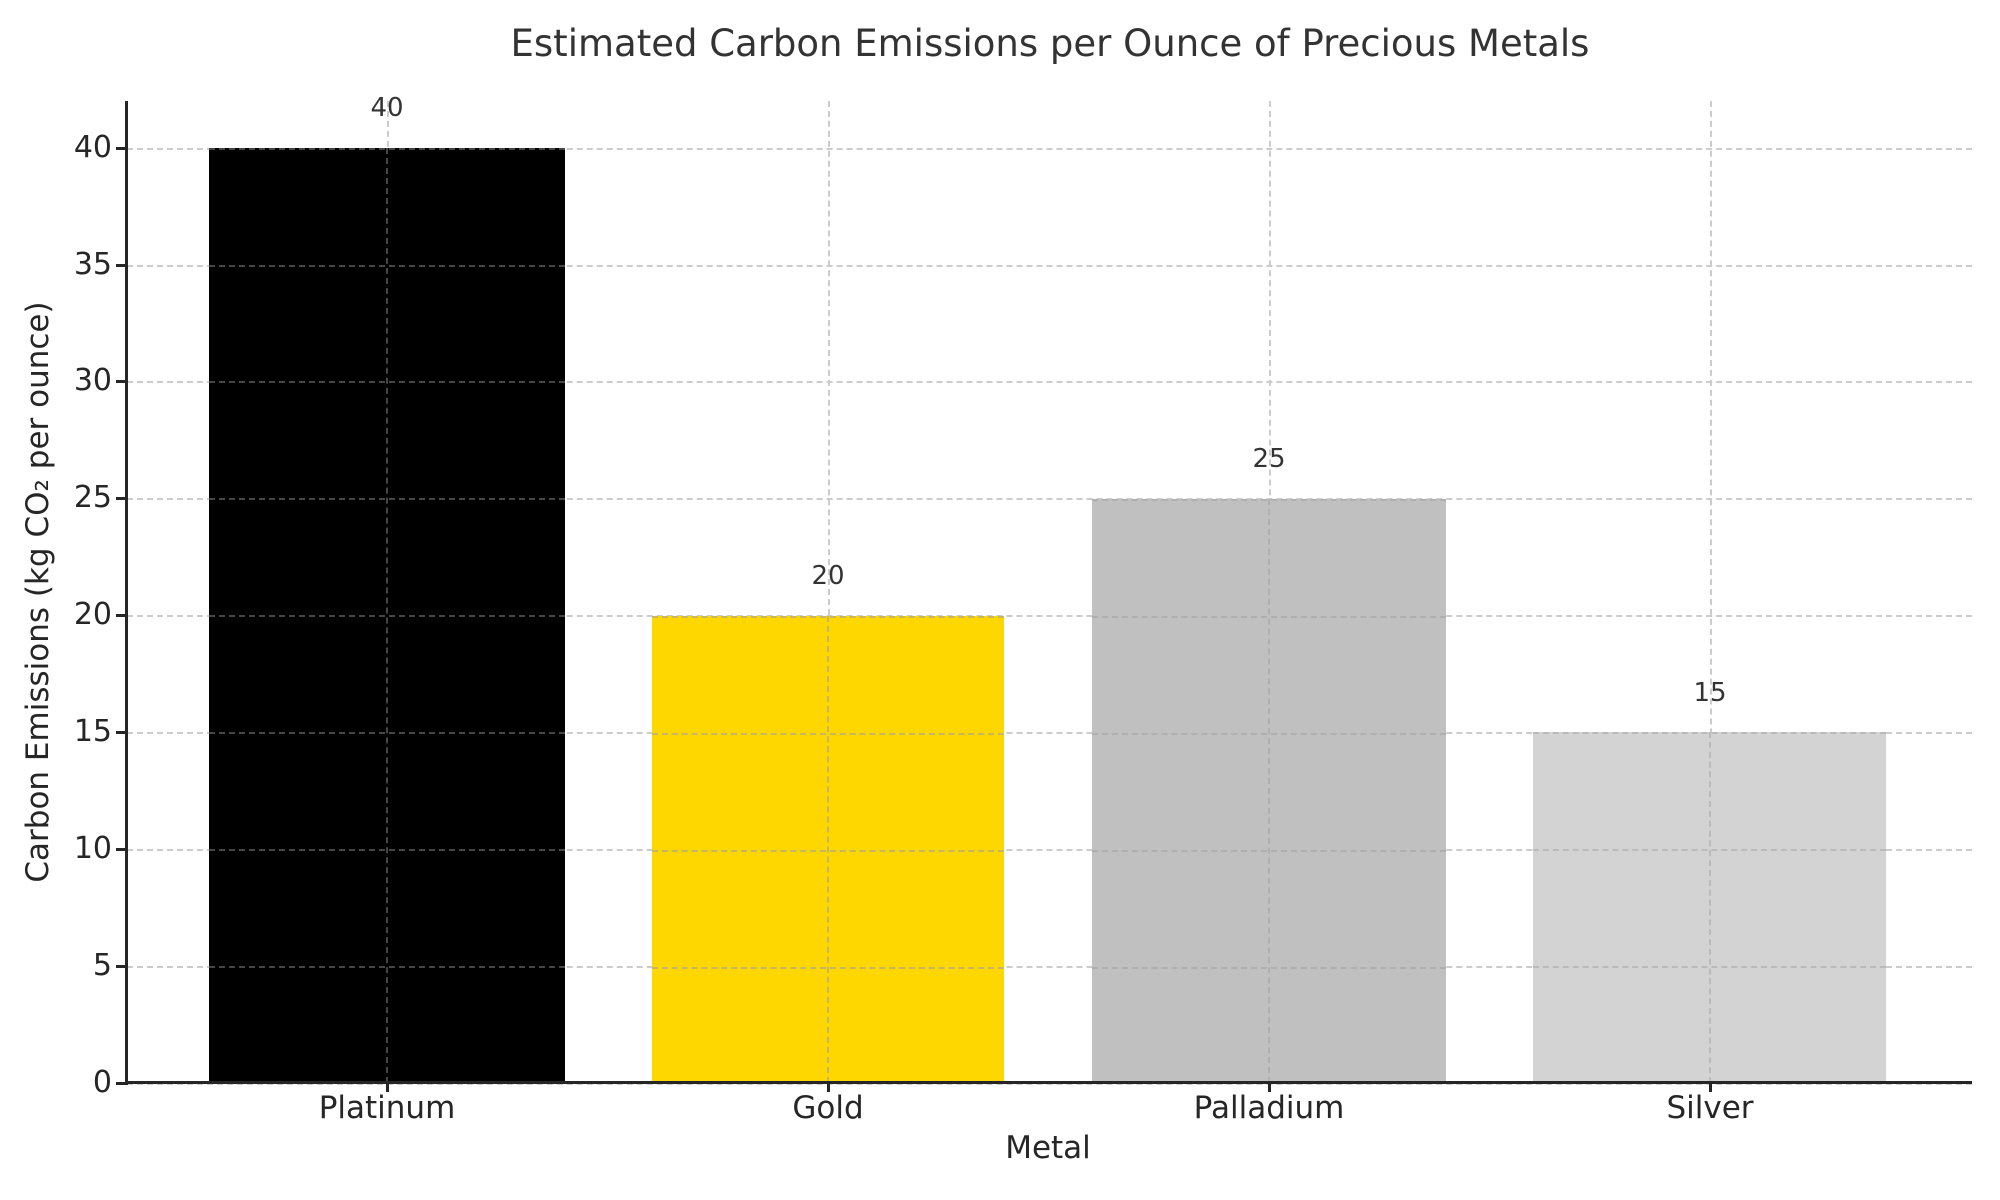 The width and height of the screenshot is (2000, 1200). What do you see at coordinates (828, 576) in the screenshot?
I see `data-label-gold: 20` at bounding box center [828, 576].